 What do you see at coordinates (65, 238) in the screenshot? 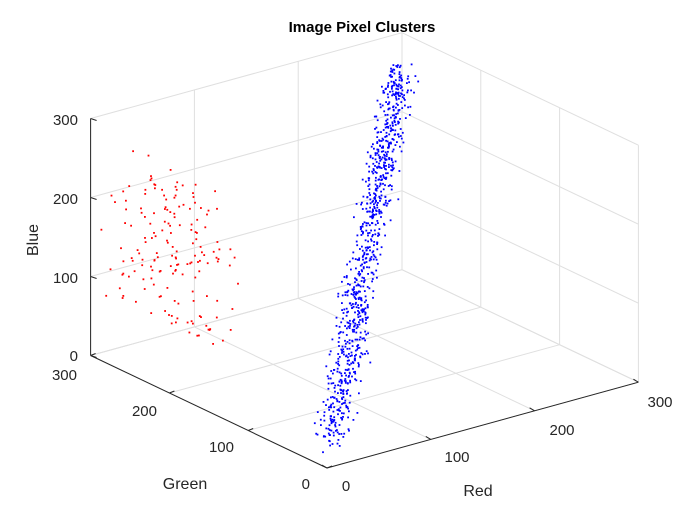
I see `z-tick-labels: 0 100 200 300` at bounding box center [65, 238].